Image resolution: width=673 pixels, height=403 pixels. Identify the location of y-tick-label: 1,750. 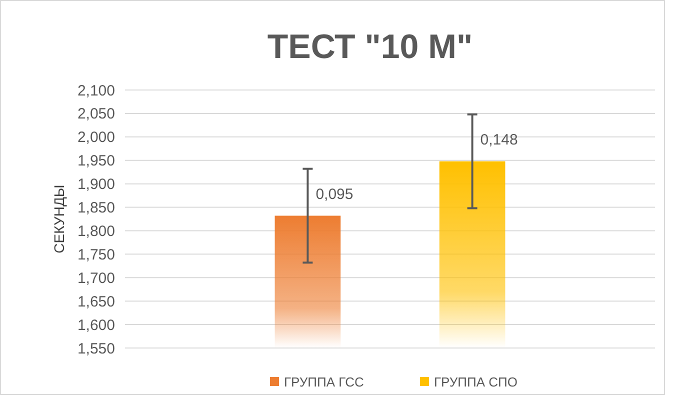
(96, 255).